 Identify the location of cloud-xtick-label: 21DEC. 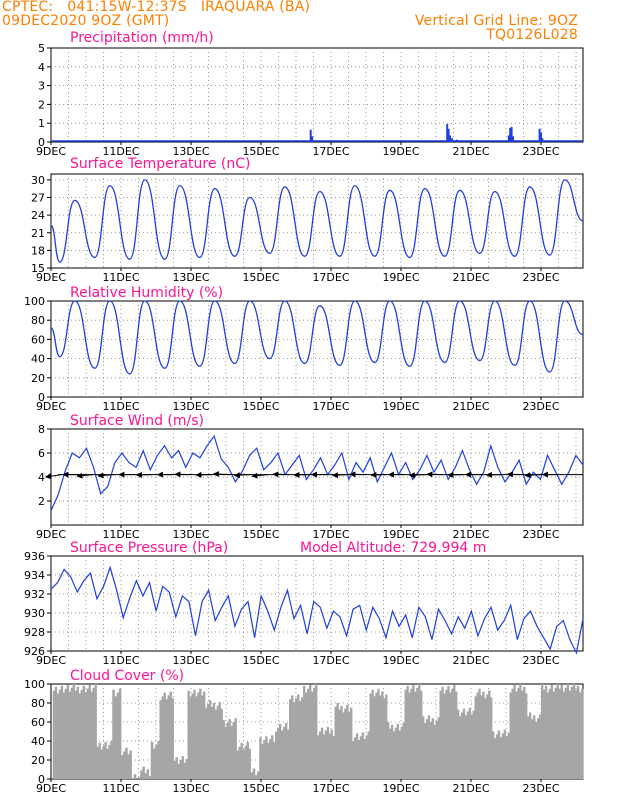
(470, 788).